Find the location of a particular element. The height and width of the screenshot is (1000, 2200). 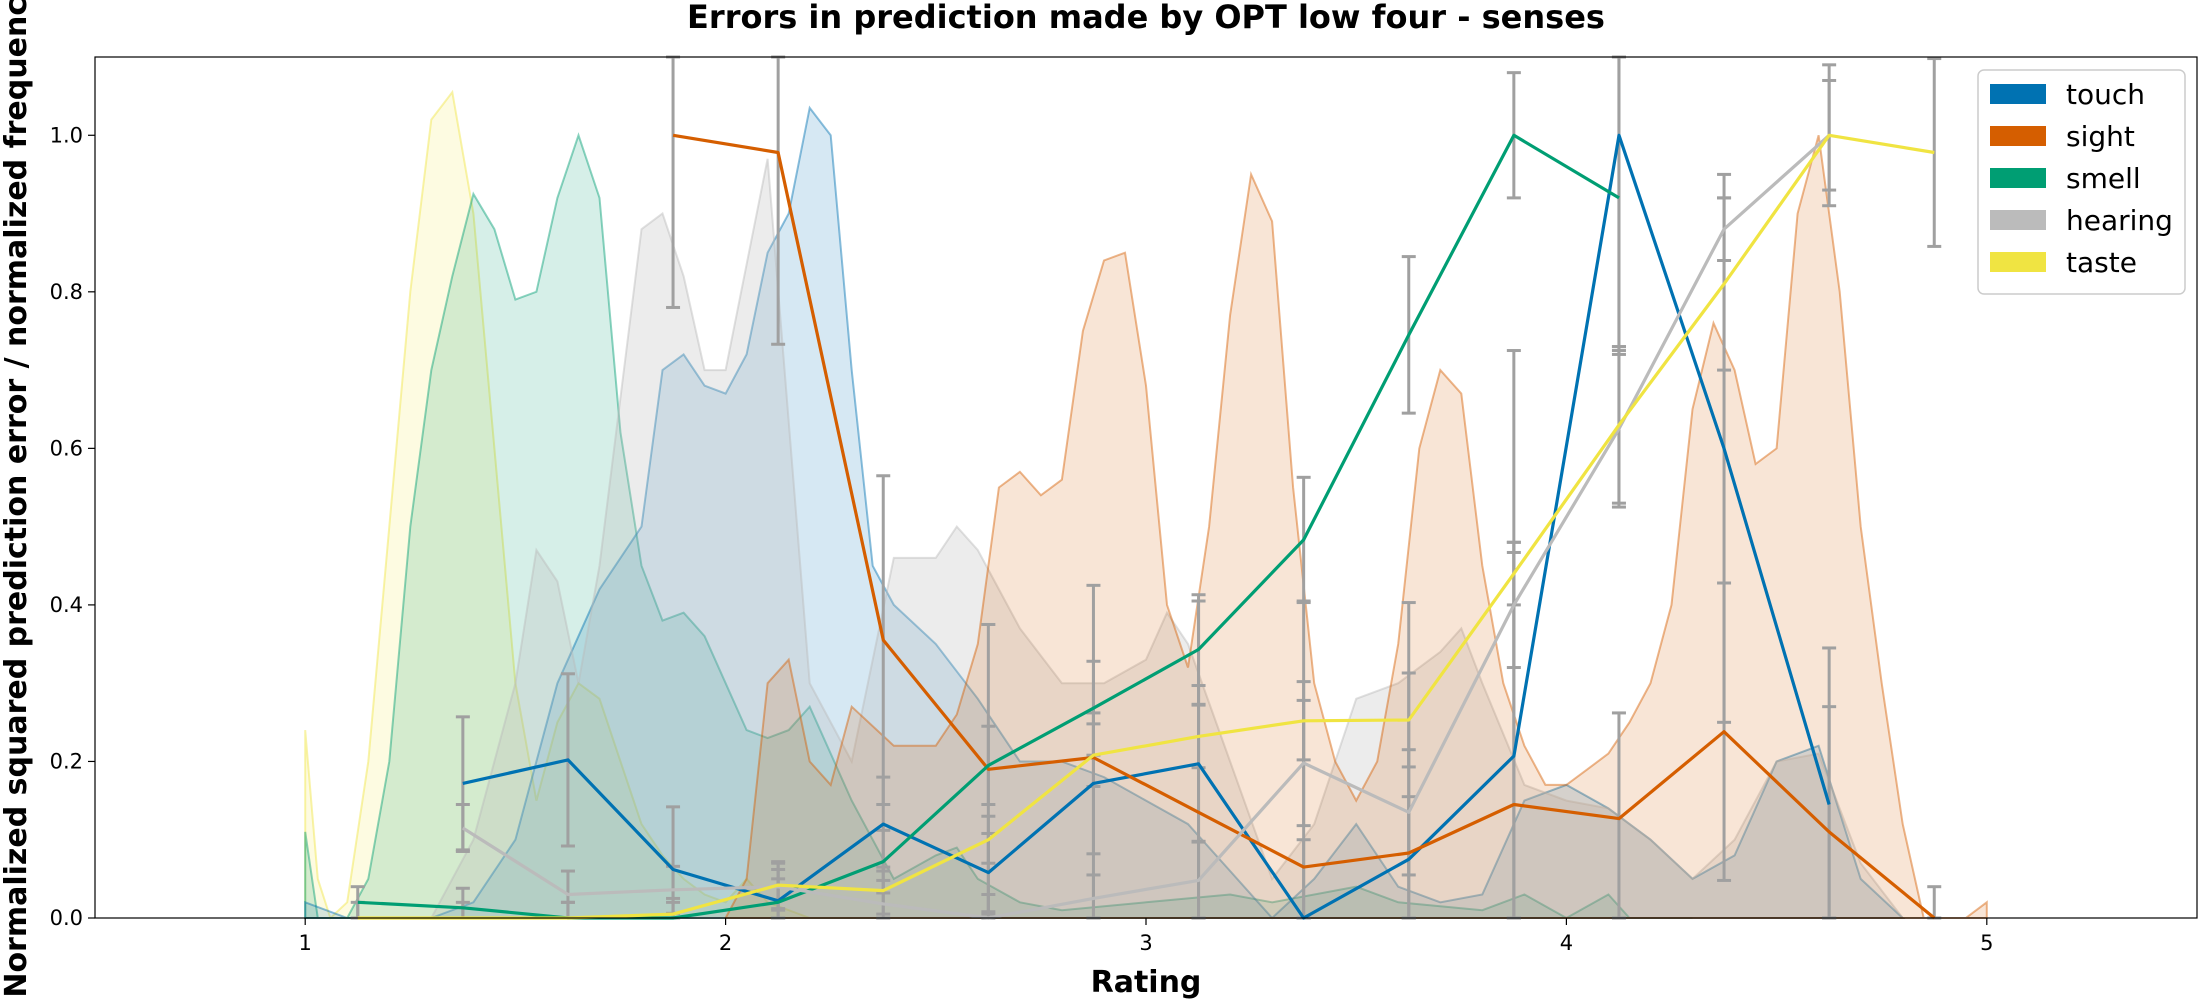

y-tick-label: 1.0 is located at coordinates (66, 135).